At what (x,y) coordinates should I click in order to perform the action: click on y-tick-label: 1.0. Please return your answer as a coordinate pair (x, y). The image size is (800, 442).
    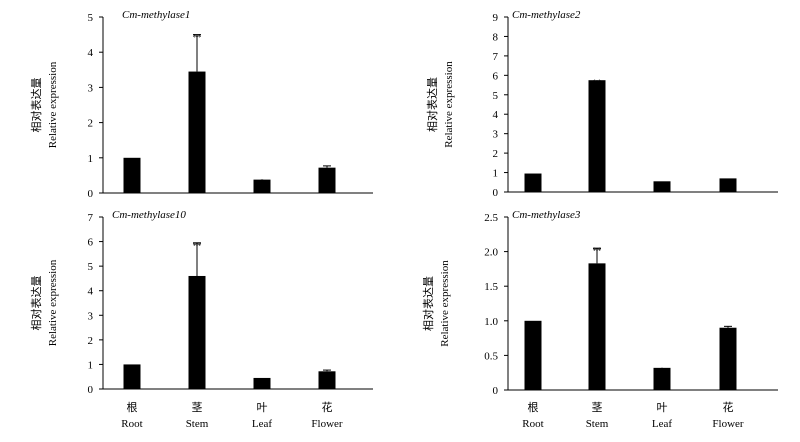
    Looking at the image, I should click on (491, 322).